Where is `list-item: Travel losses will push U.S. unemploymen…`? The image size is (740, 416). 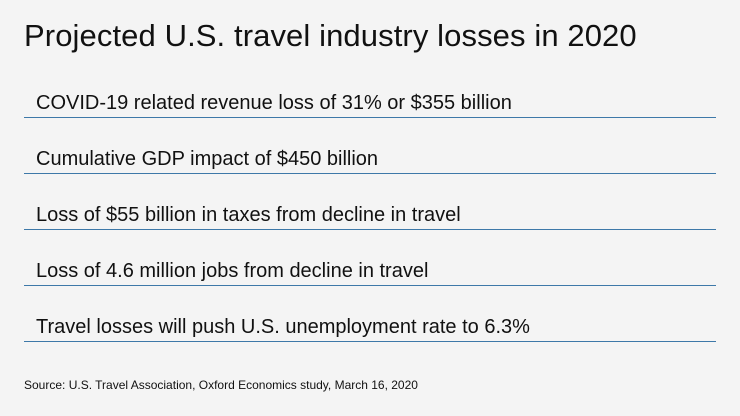 list-item: Travel losses will push U.S. unemploymen… is located at coordinates (370, 336).